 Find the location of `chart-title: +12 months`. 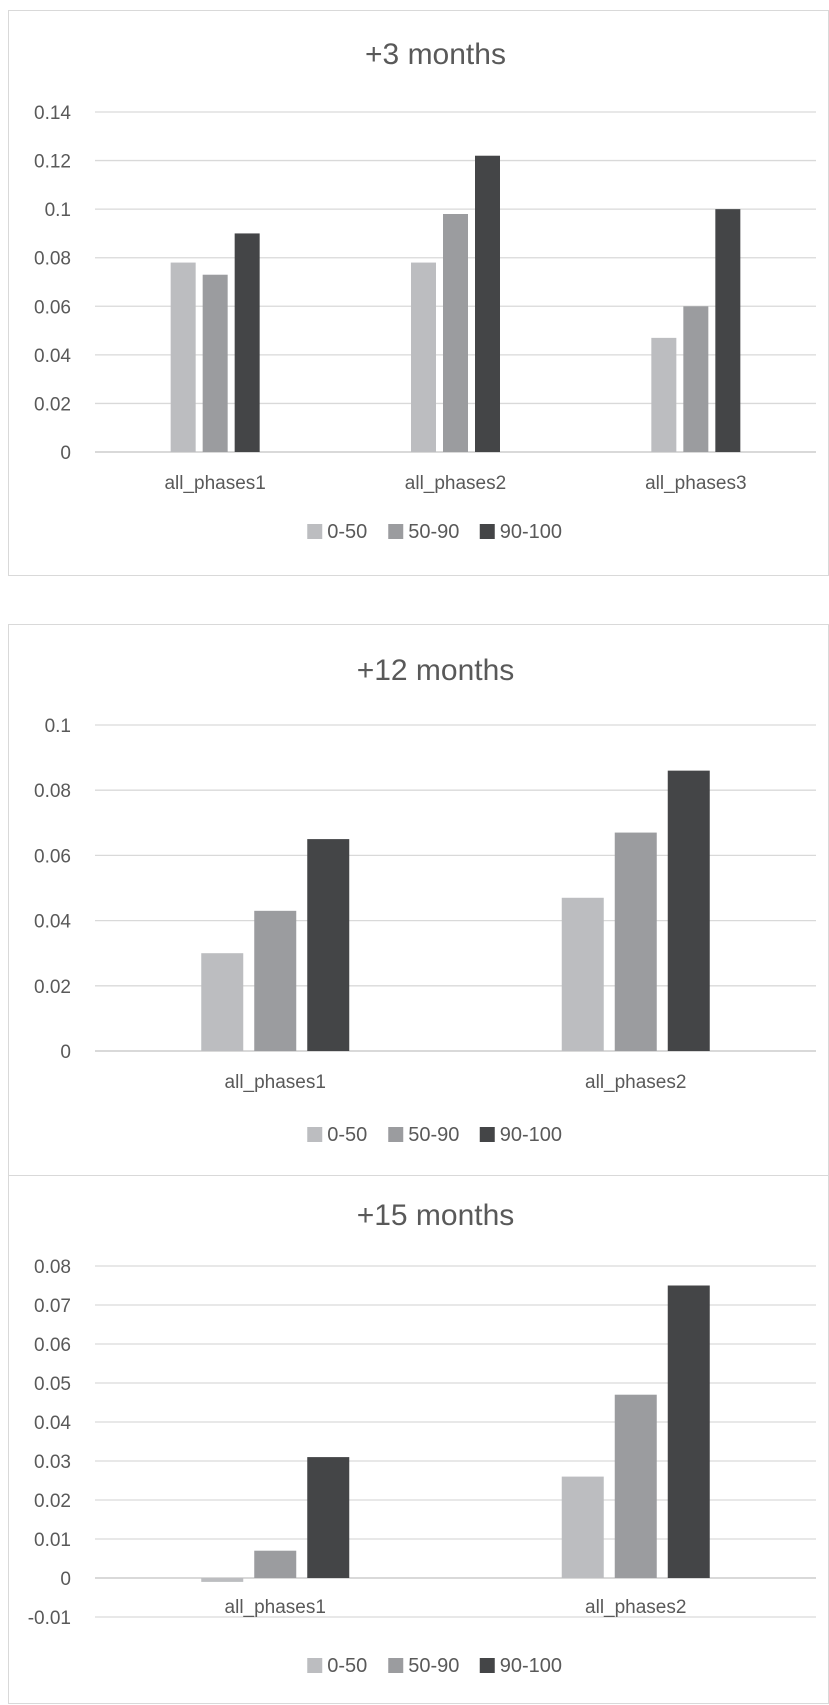

chart-title: +12 months is located at coordinates (436, 670).